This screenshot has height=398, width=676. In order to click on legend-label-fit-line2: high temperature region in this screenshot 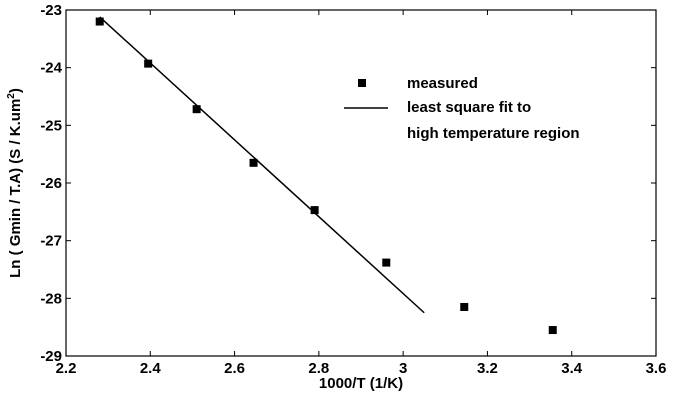, I will do `click(493, 133)`.